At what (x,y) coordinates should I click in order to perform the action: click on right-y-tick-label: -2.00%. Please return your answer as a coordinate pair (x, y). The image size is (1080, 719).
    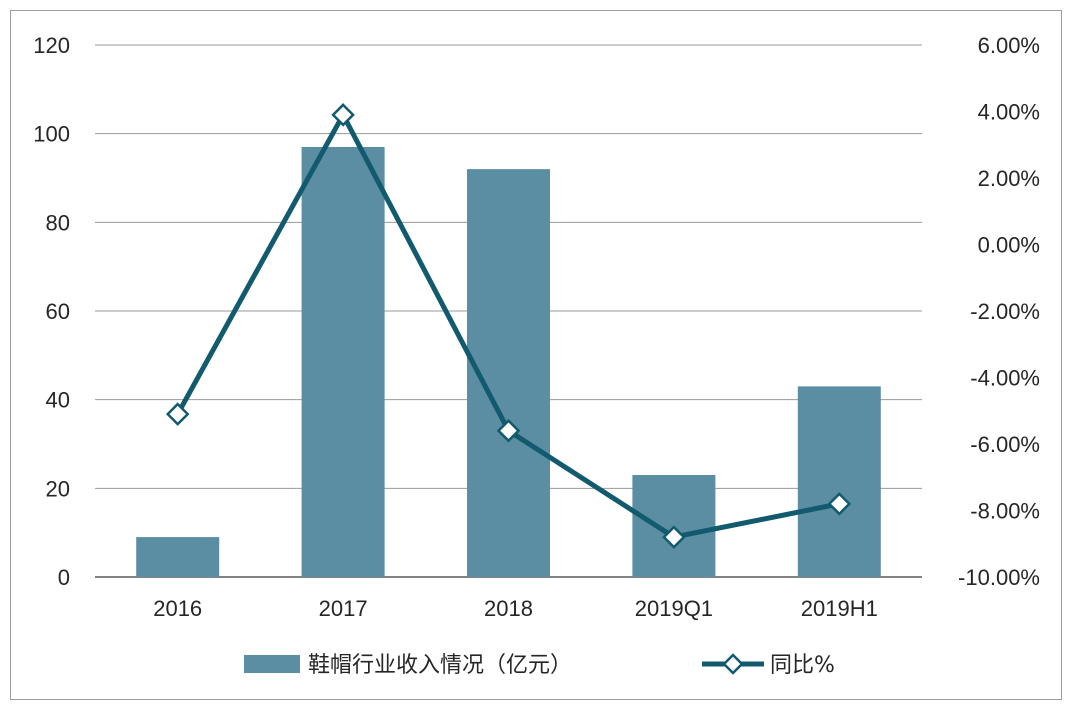
    Looking at the image, I should click on (1005, 311).